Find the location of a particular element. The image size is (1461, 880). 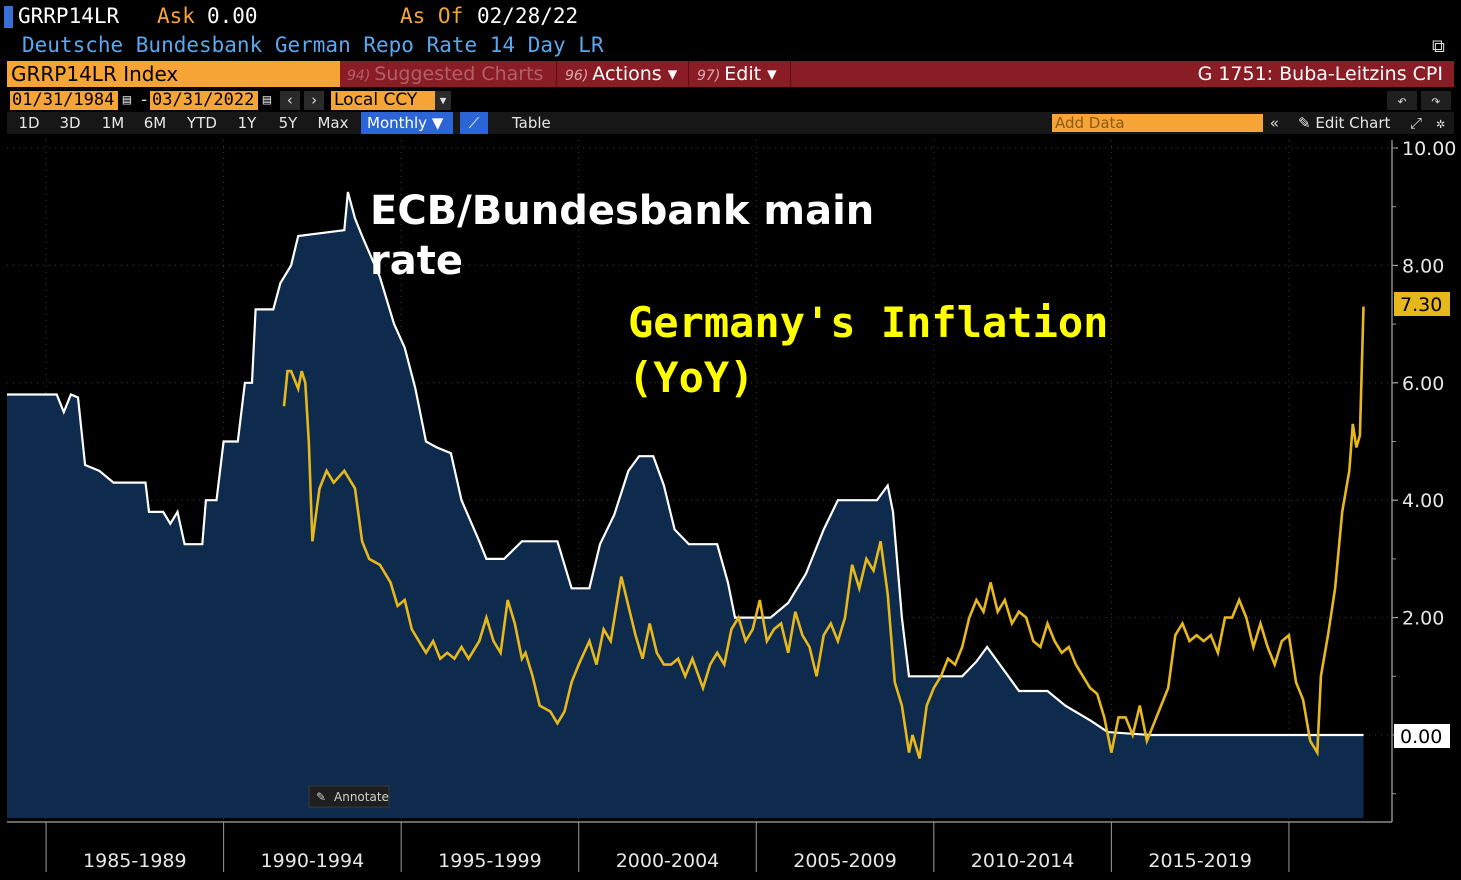

suggested-charts-number: 94) is located at coordinates (359, 76).